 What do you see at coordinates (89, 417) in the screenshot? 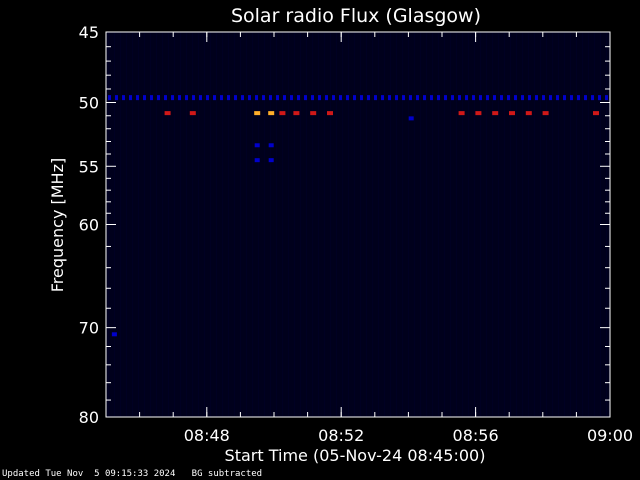
I see `y-tick-label: 80` at bounding box center [89, 417].